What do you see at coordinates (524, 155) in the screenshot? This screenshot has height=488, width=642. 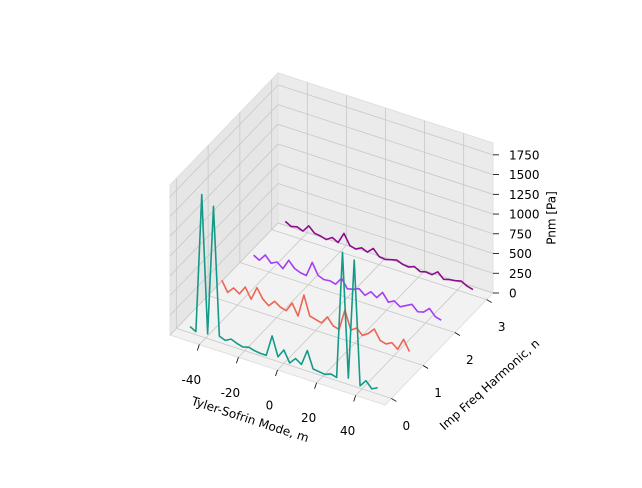 I see `z-tick-label: 1750` at bounding box center [524, 155].